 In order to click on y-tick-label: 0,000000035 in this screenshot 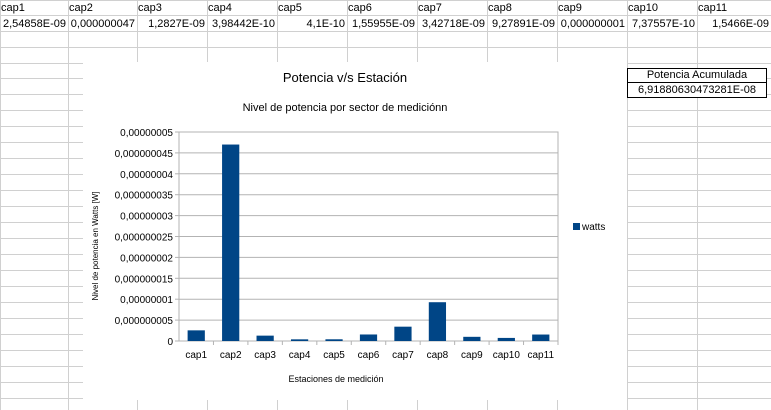, I will do `click(144, 196)`.